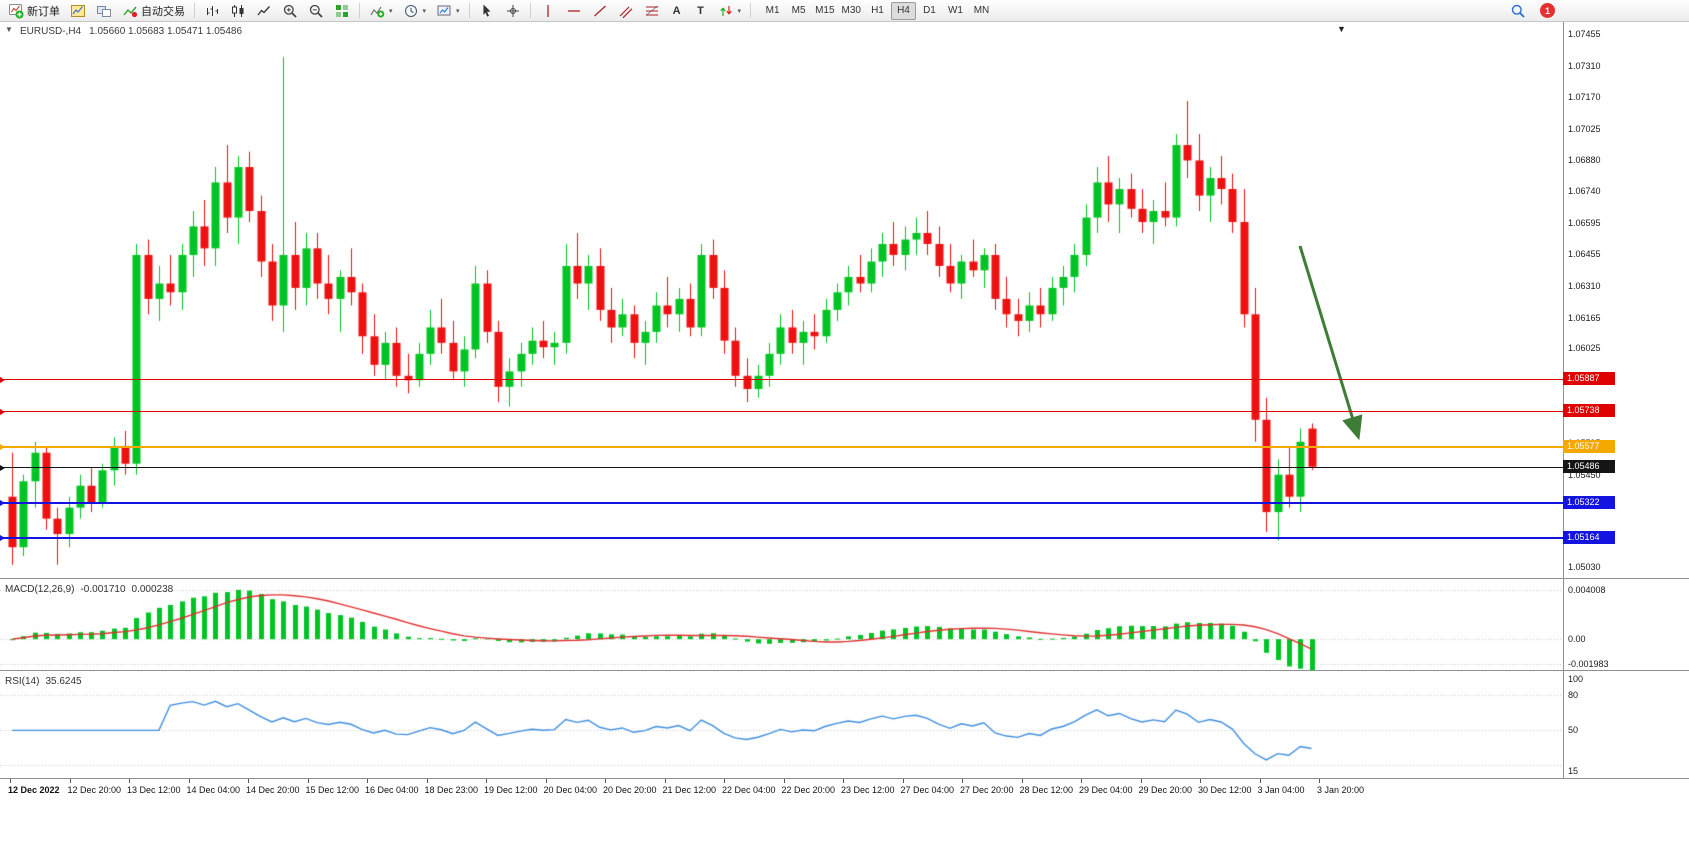  I want to click on horizontal-line-icon, so click(574, 11).